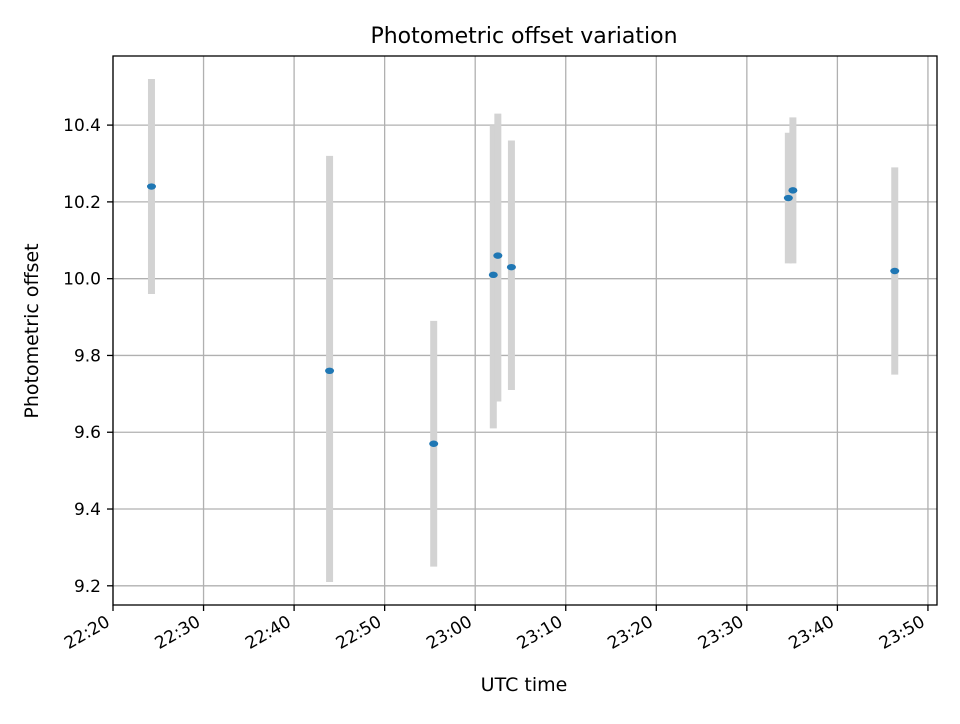  I want to click on x-axis-label: UTC time, so click(524, 685).